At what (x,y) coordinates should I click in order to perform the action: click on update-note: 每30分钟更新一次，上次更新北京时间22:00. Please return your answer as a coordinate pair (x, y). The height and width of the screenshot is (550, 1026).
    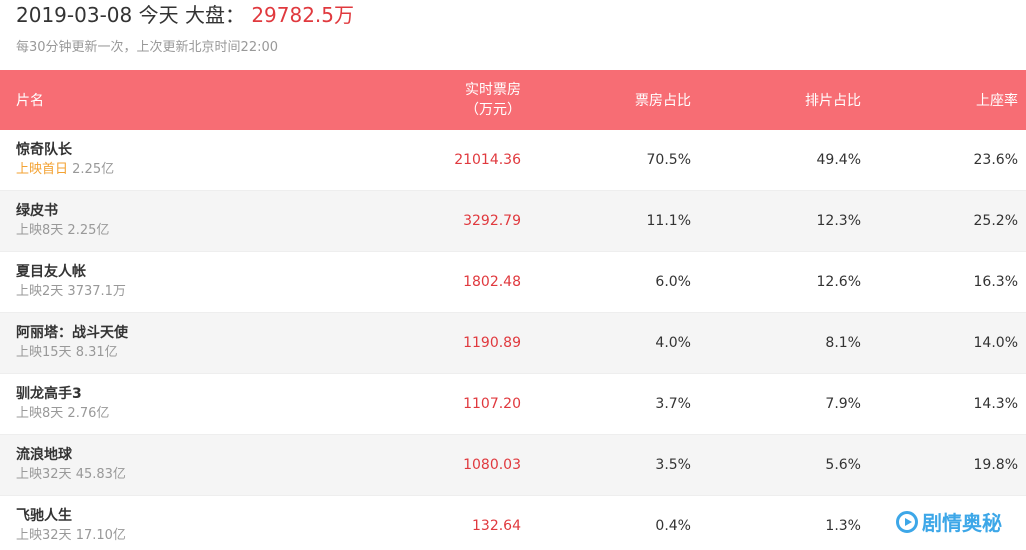
    Looking at the image, I should click on (147, 47).